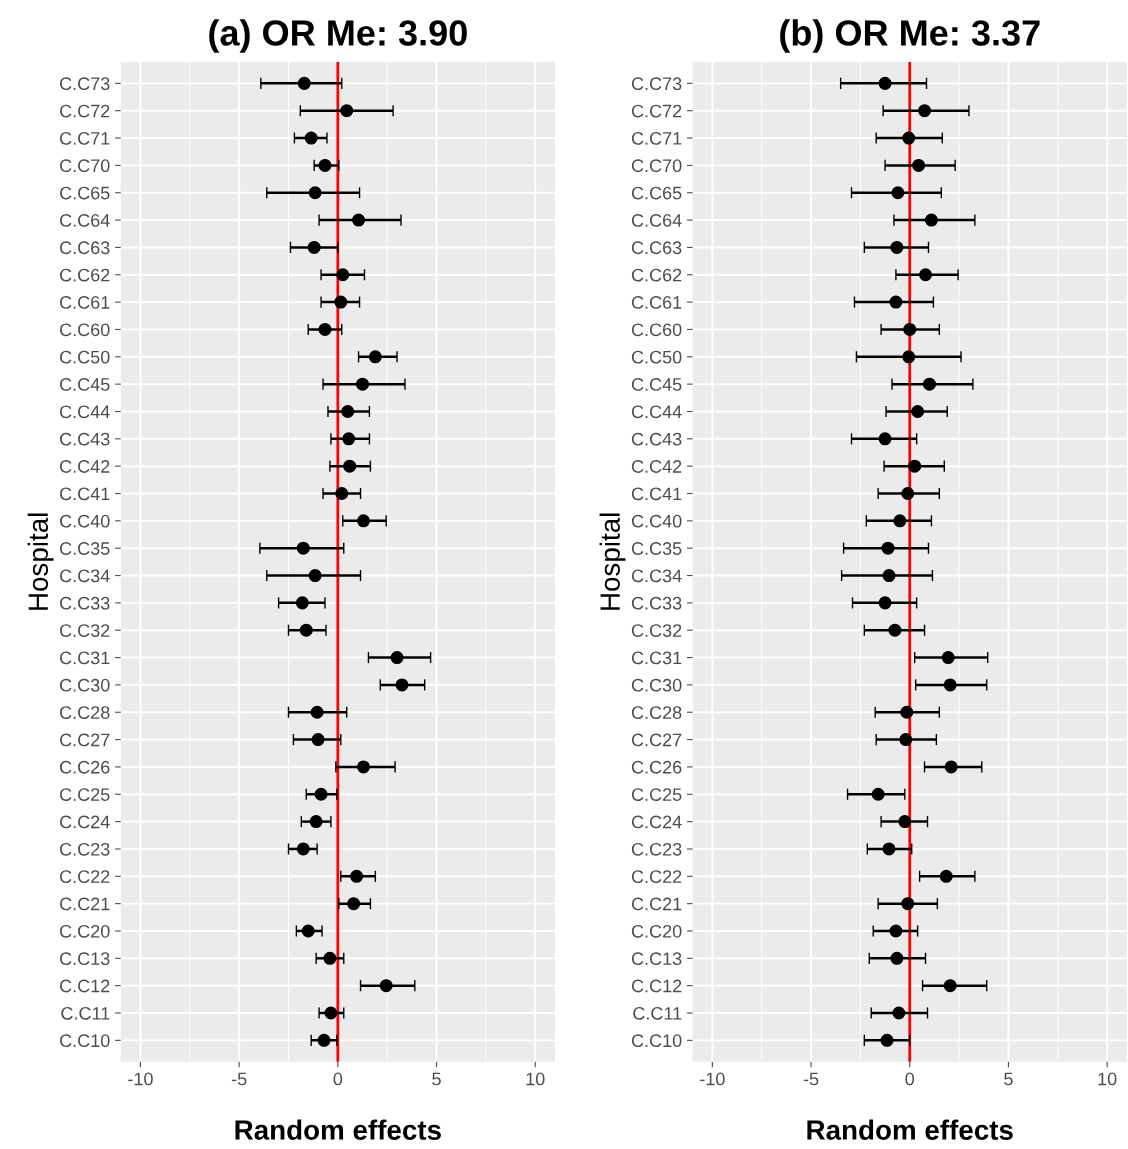 The height and width of the screenshot is (1149, 1128). Describe the element at coordinates (85, 685) in the screenshot. I see `y-tick-label: C.C30` at that location.